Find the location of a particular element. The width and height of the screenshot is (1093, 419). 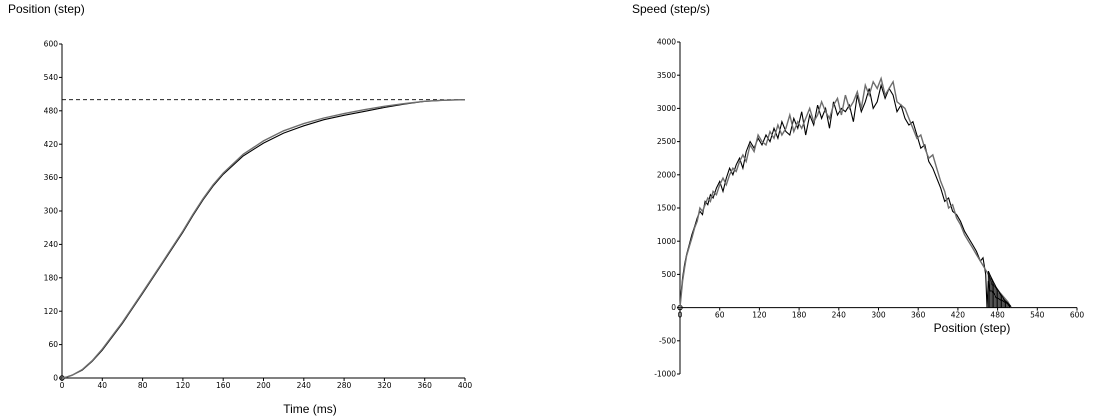

right-y-tick-label: 1000 is located at coordinates (666, 241).